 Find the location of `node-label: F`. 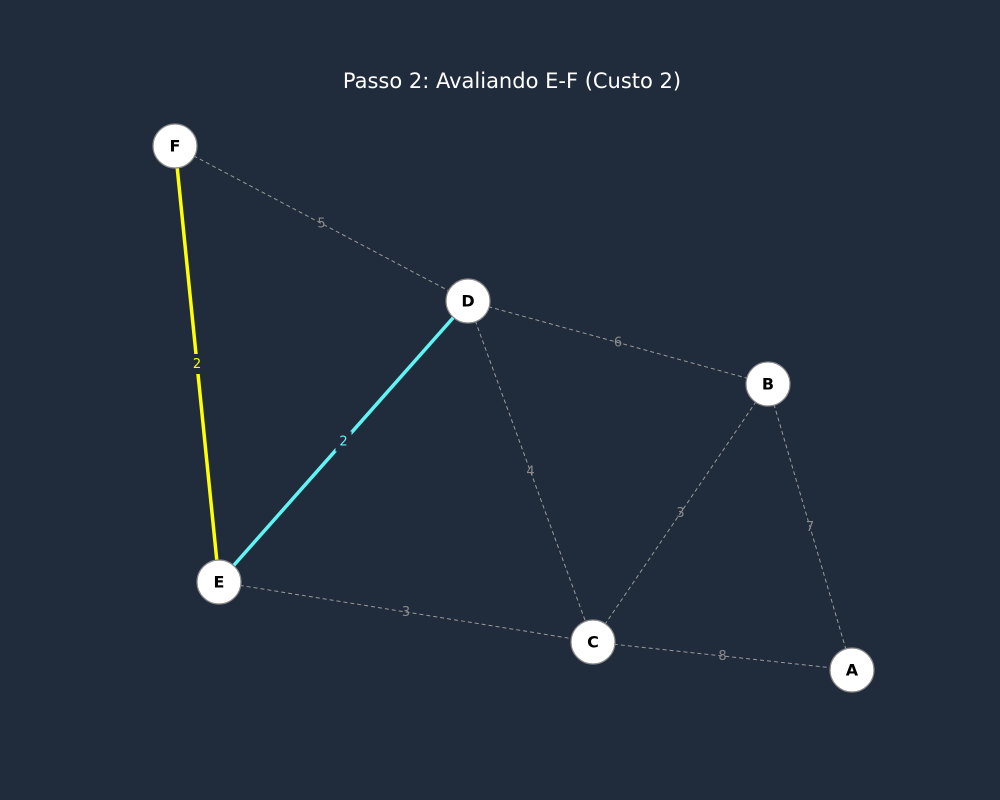

node-label: F is located at coordinates (175, 146).